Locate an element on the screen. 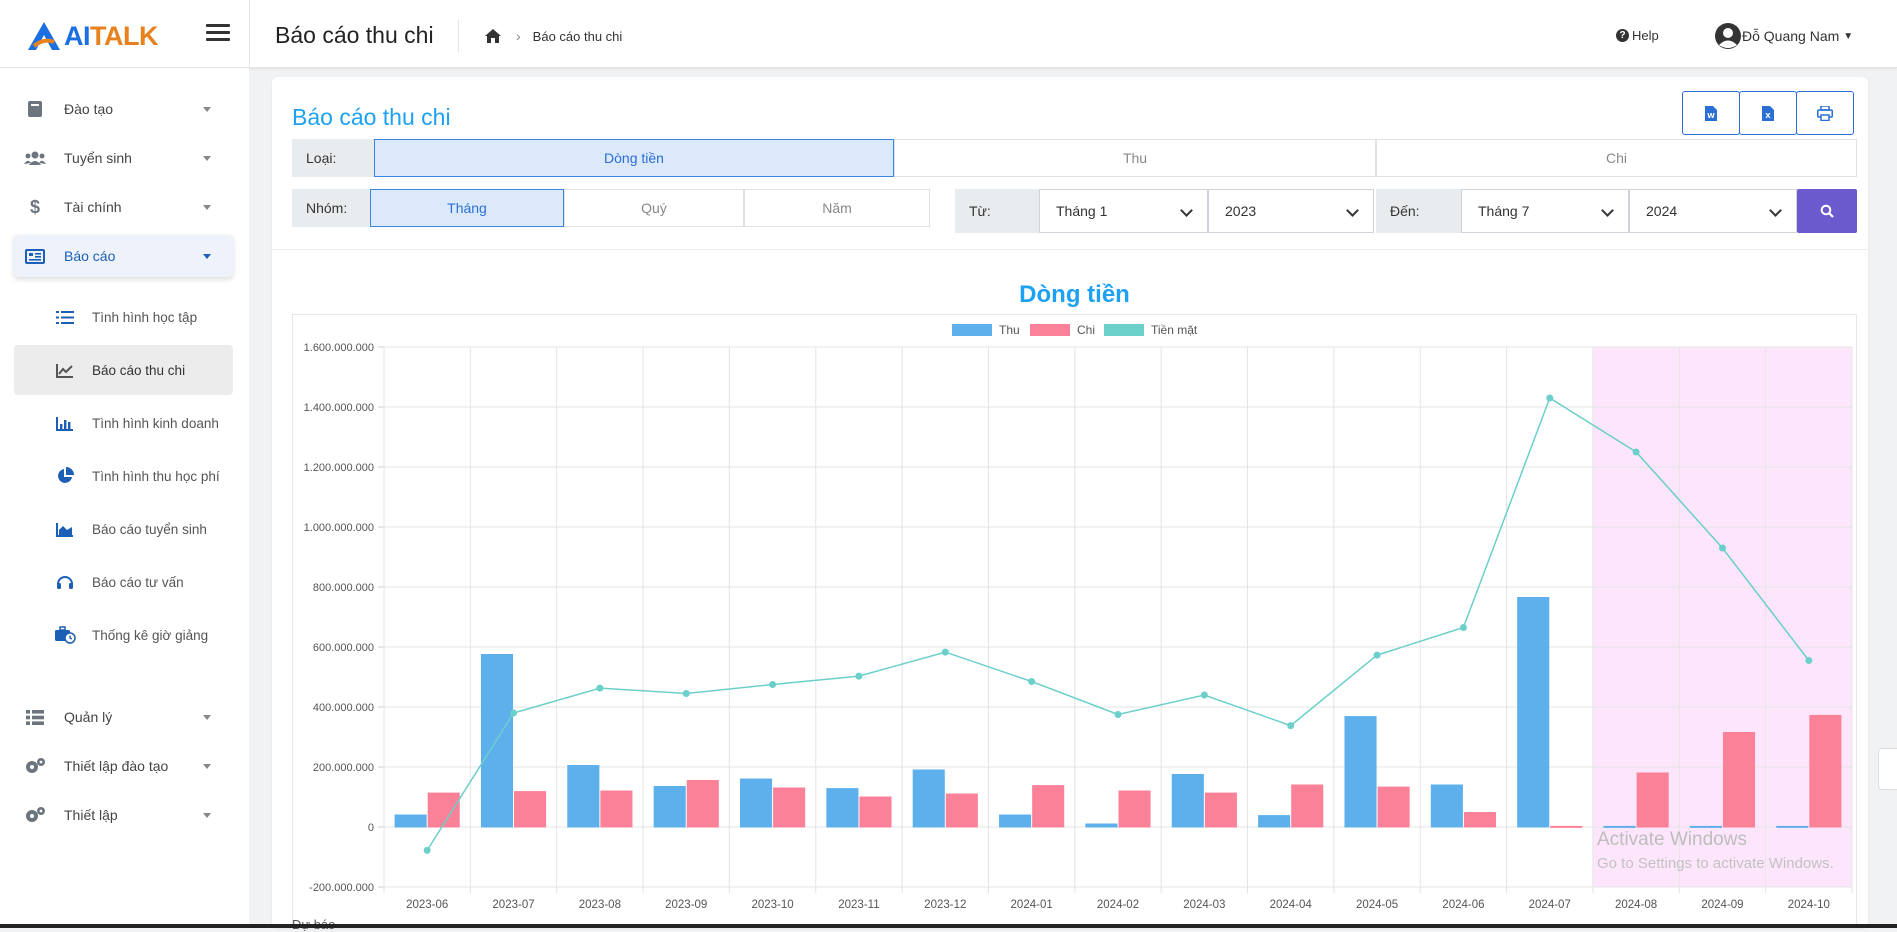 This screenshot has height=932, width=1897. group-option-thang: Tháng is located at coordinates (467, 208).